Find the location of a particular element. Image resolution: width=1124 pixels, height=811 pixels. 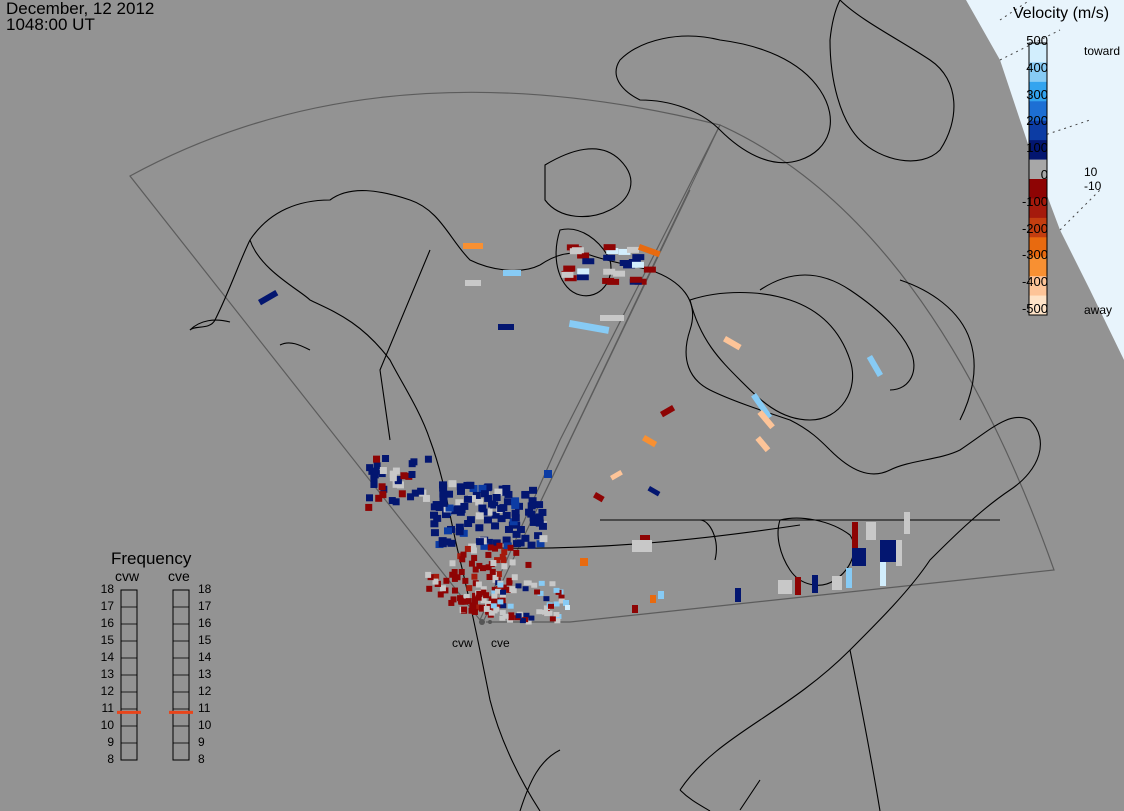

frequency-label: 12 is located at coordinates (205, 691).